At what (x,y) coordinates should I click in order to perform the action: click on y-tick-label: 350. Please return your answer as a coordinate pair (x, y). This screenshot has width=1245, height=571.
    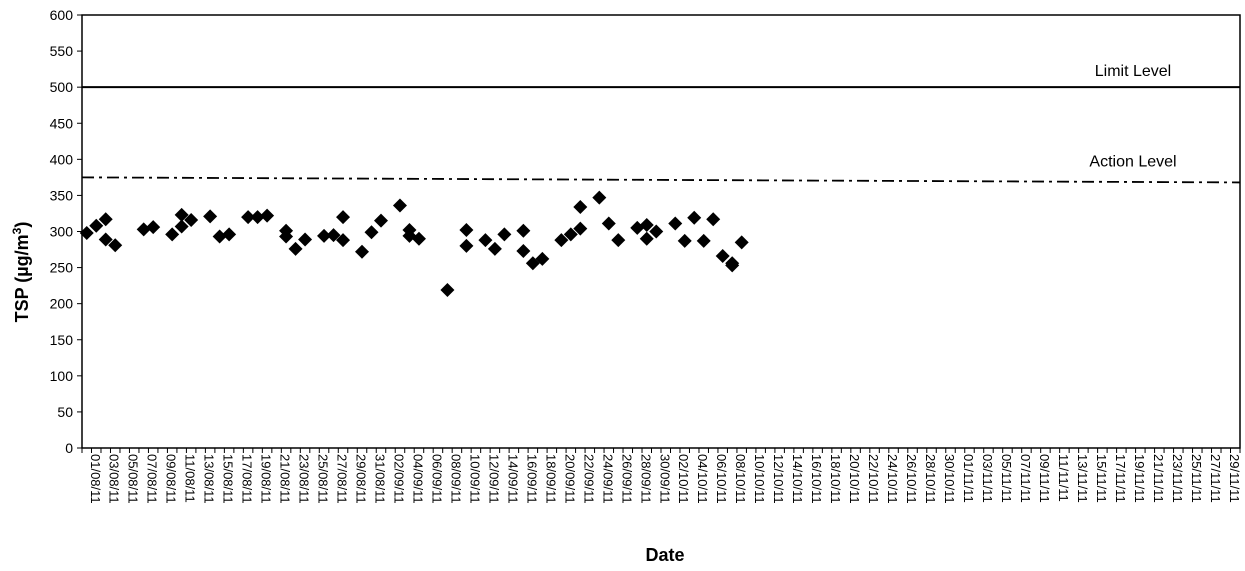
    Looking at the image, I should click on (62, 195).